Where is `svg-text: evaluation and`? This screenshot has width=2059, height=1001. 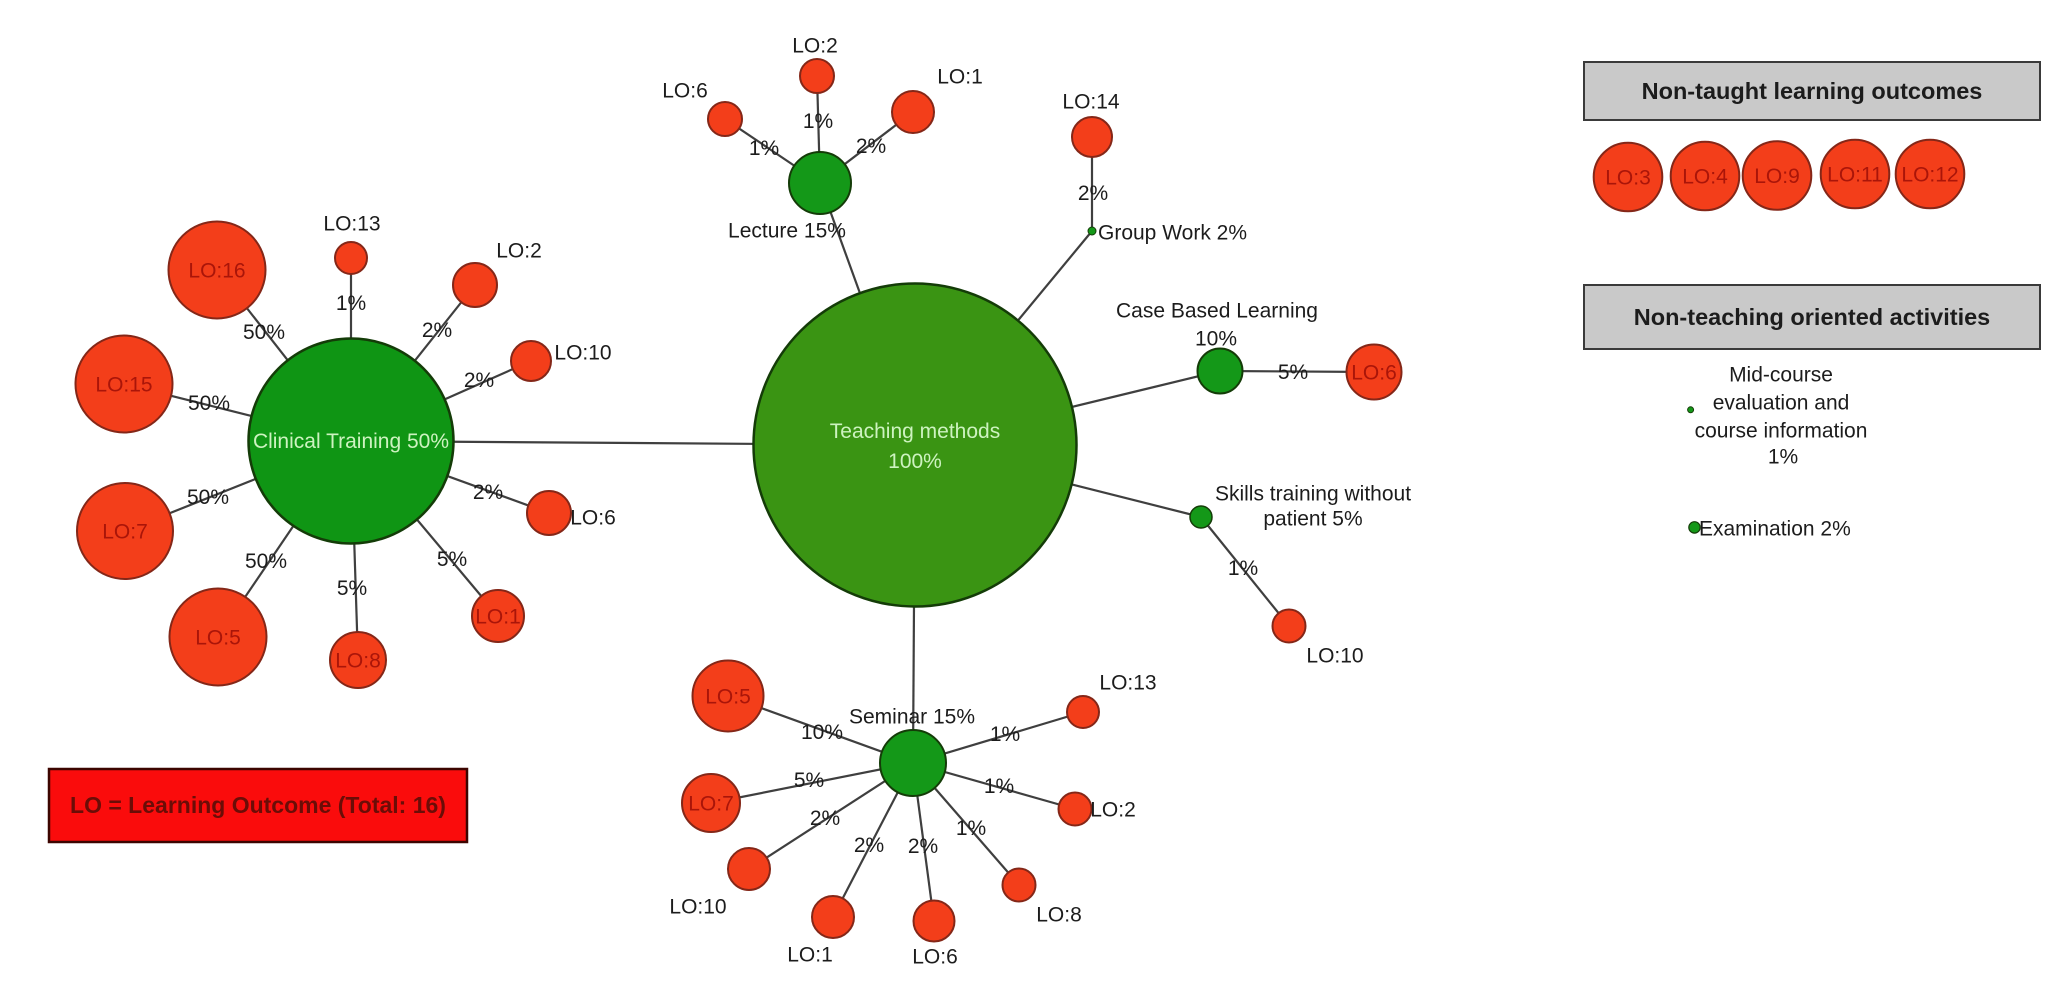 svg-text: evaluation and is located at coordinates (1781, 403).